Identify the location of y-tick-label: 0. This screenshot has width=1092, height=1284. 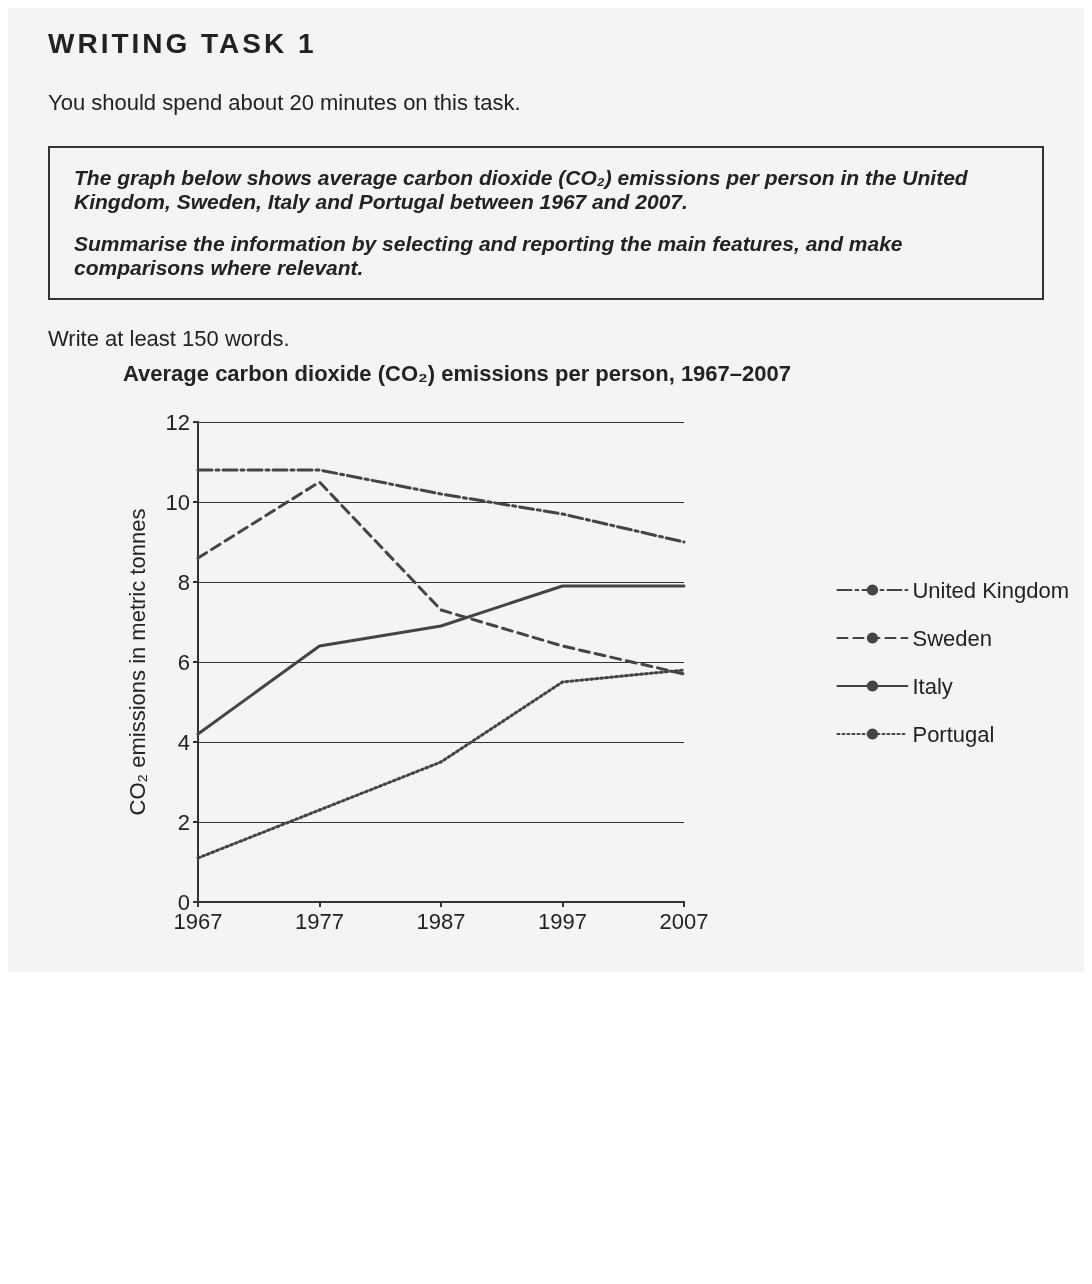
(183, 902).